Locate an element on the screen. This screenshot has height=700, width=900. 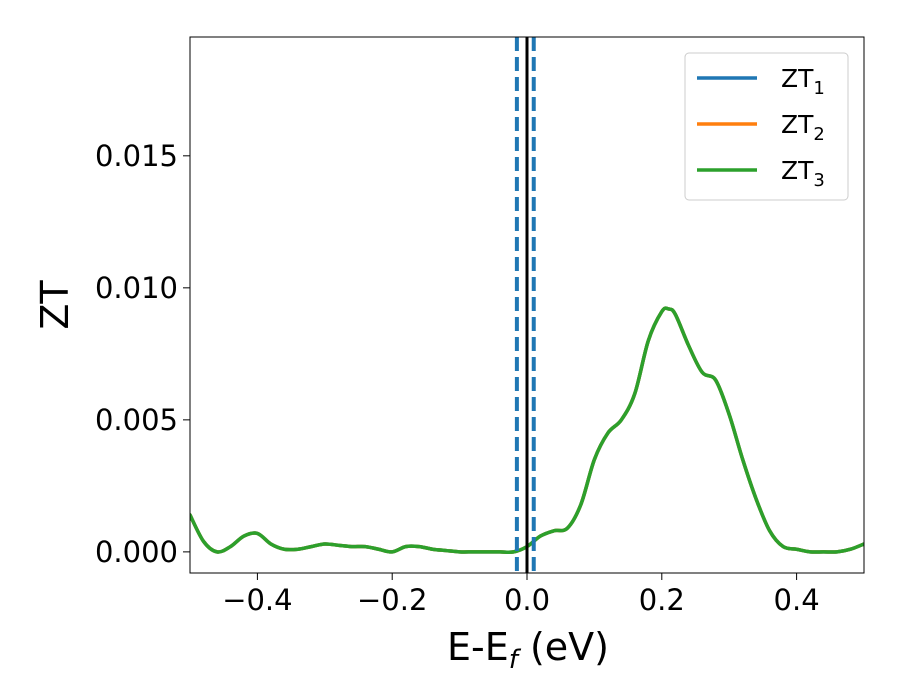
x-axis-ticks: −0.4 −0.2 0.0 0.2 0.4 is located at coordinates (521, 595).